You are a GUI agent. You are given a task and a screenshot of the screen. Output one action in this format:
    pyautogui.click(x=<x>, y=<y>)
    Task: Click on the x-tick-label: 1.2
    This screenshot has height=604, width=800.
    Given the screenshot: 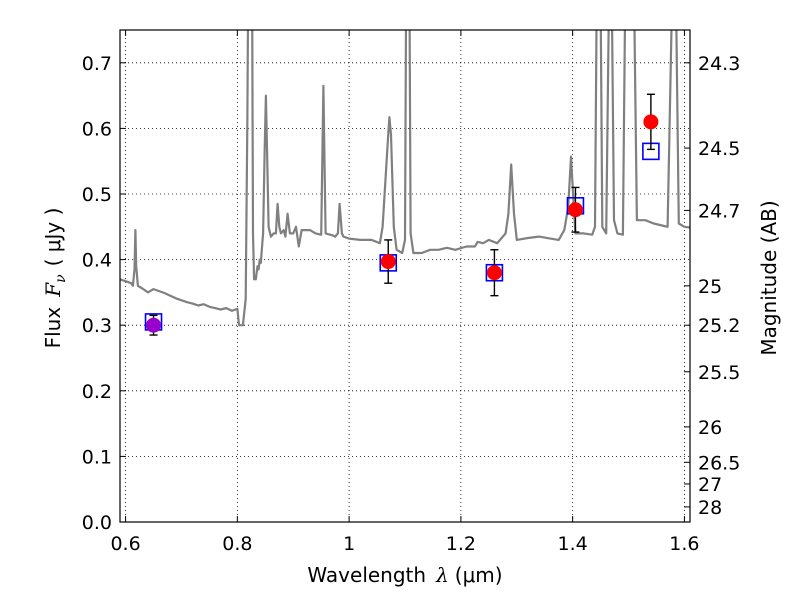 What is the action you would take?
    pyautogui.click(x=461, y=544)
    